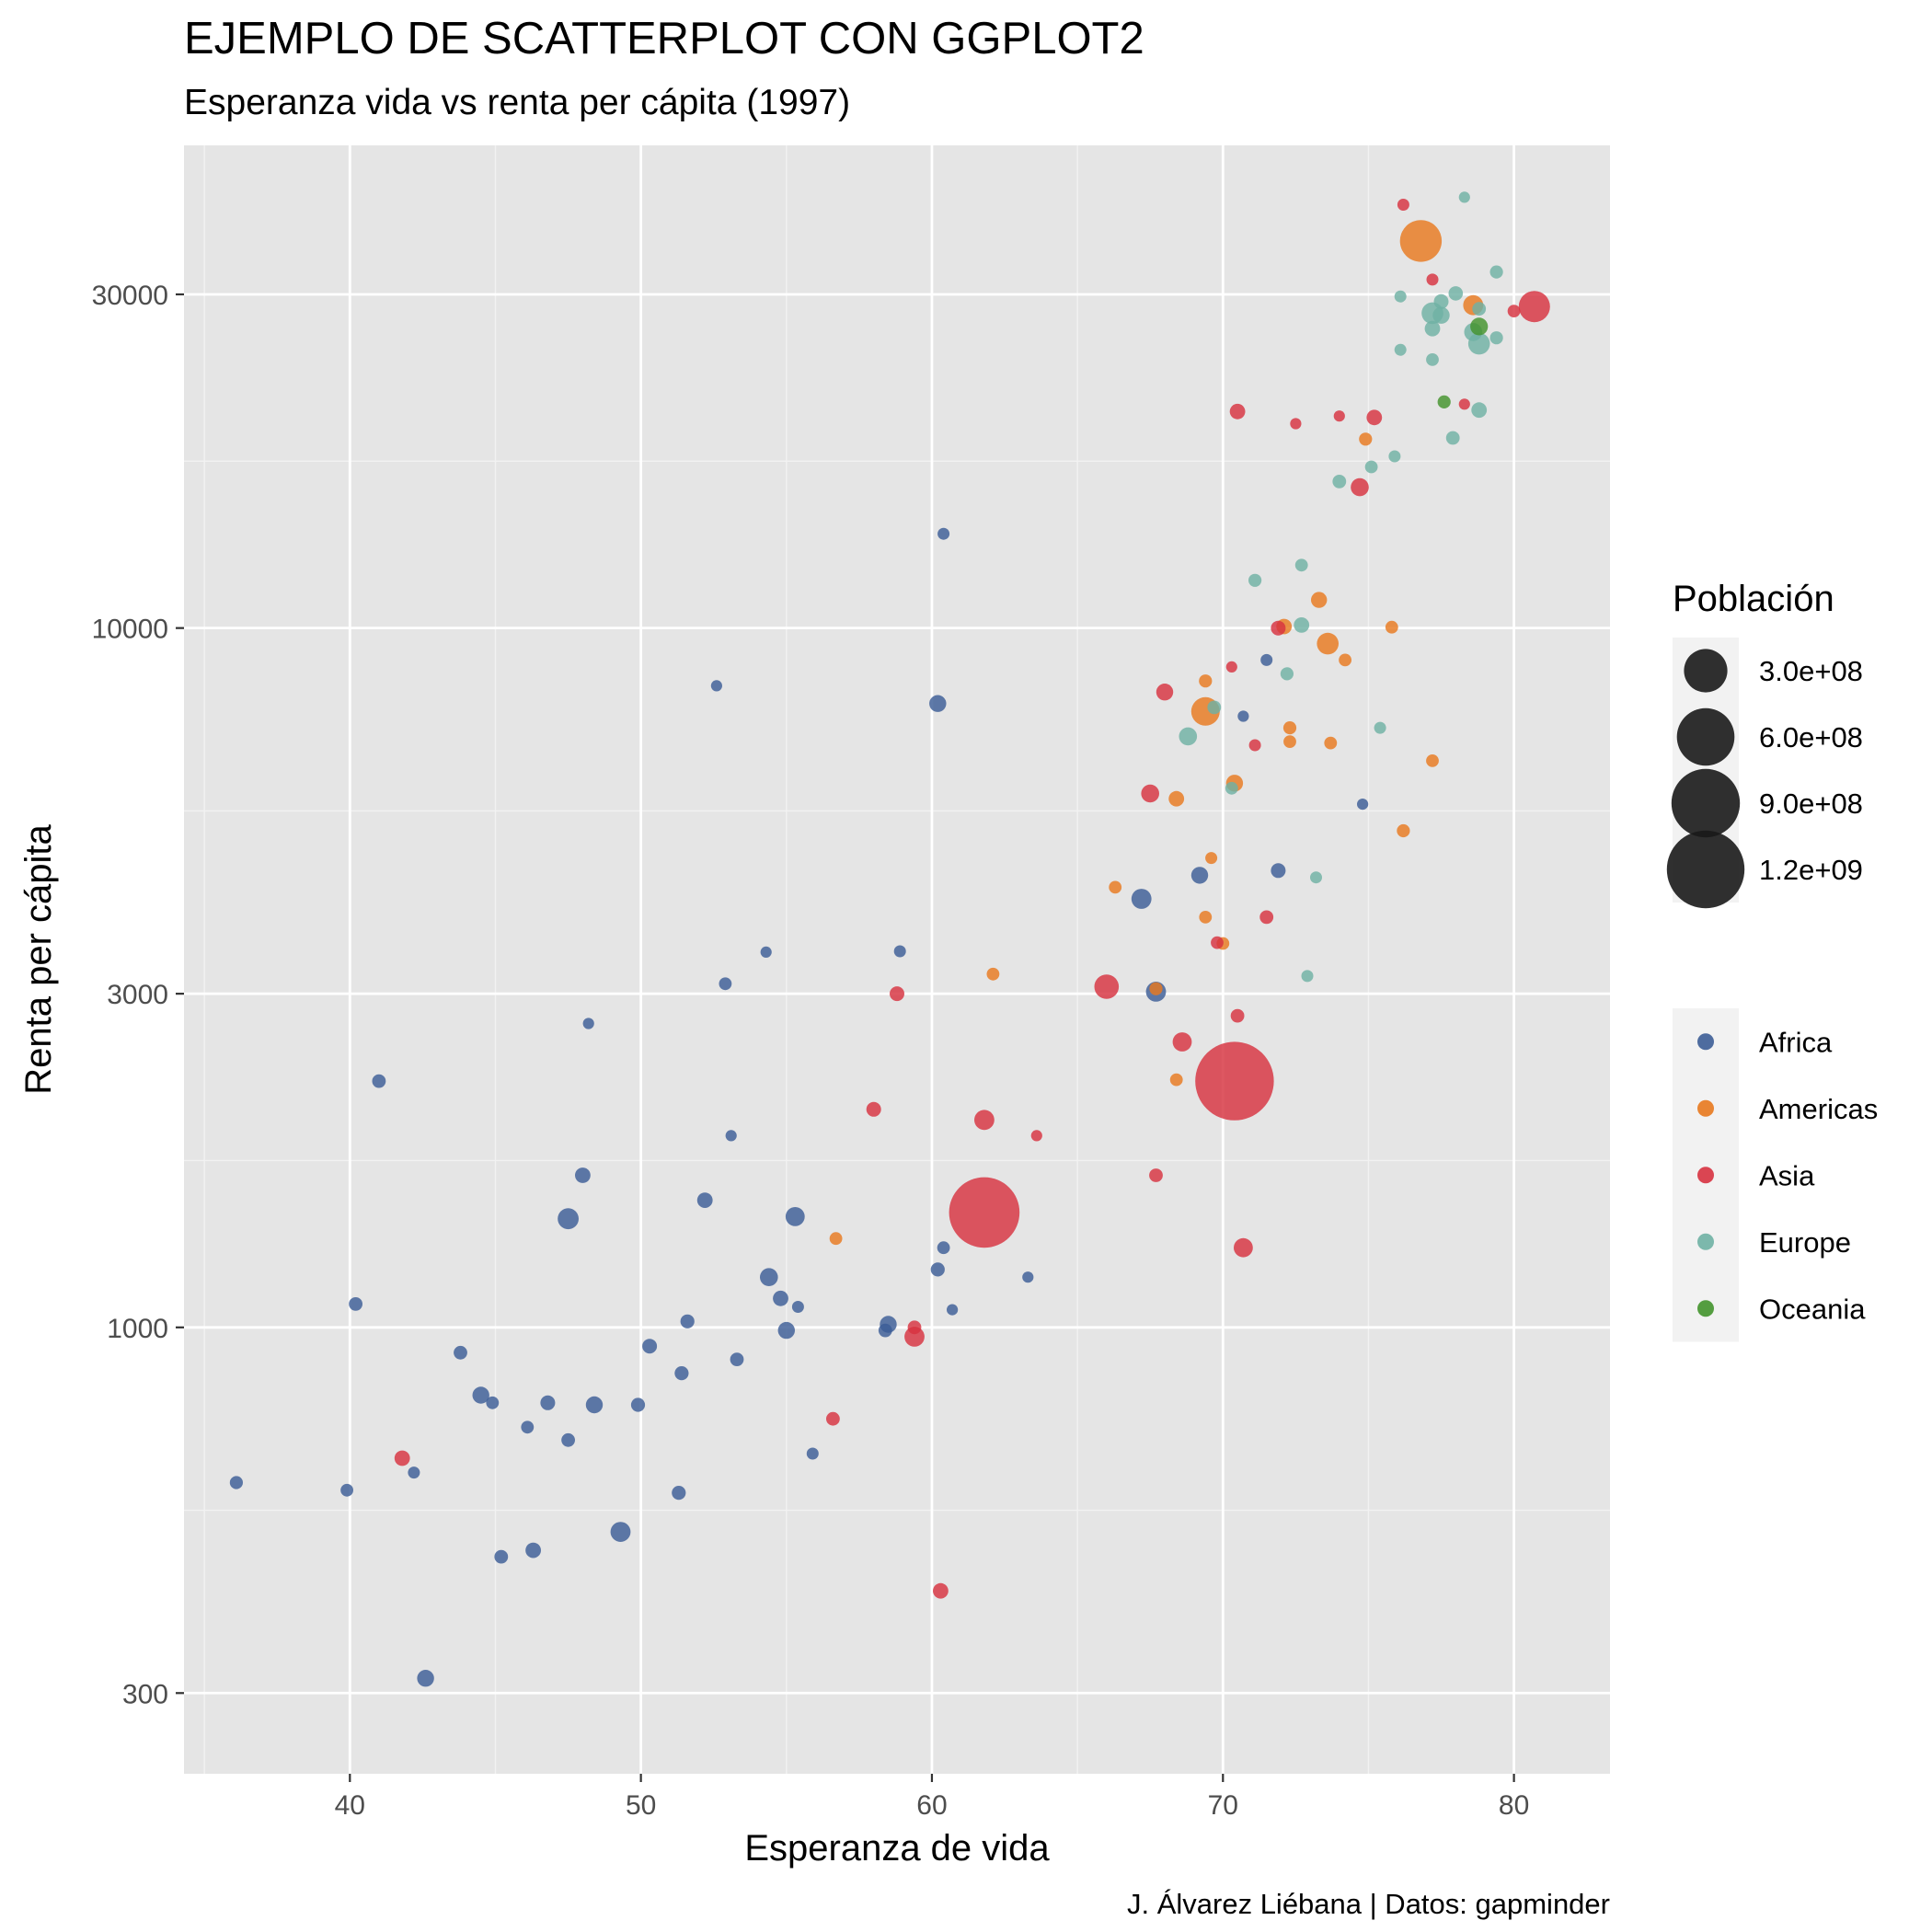 The width and height of the screenshot is (1932, 1932). I want to click on chart-caption: J. Álvarez Liébana | Datos: gapminder, so click(1368, 1904).